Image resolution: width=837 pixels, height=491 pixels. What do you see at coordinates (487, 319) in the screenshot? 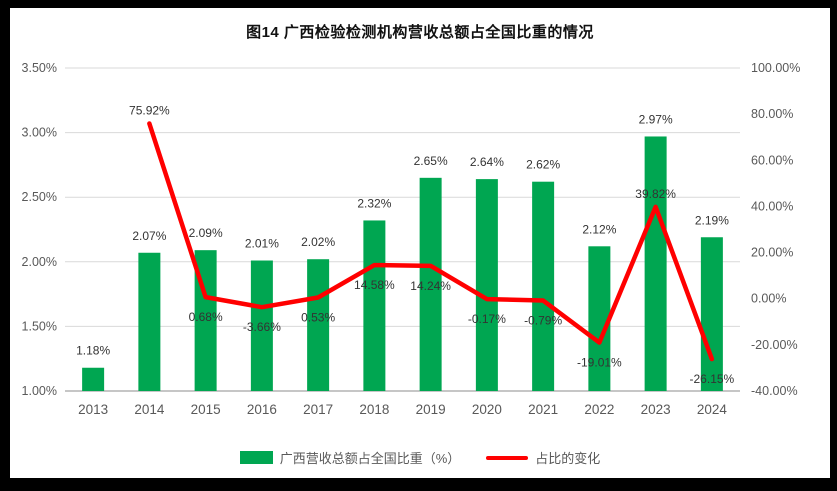
I see `line-data-label: -0.17%` at bounding box center [487, 319].